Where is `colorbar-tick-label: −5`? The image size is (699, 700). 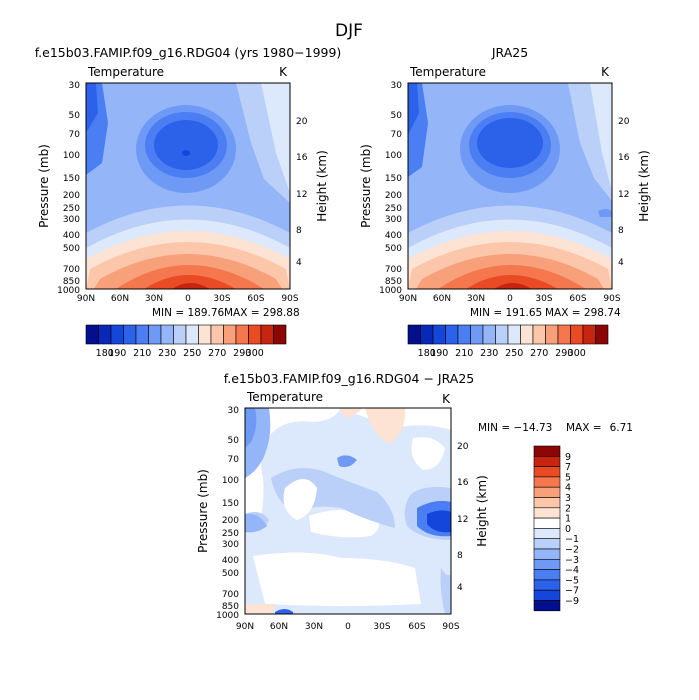 colorbar-tick-label: −5 is located at coordinates (572, 580).